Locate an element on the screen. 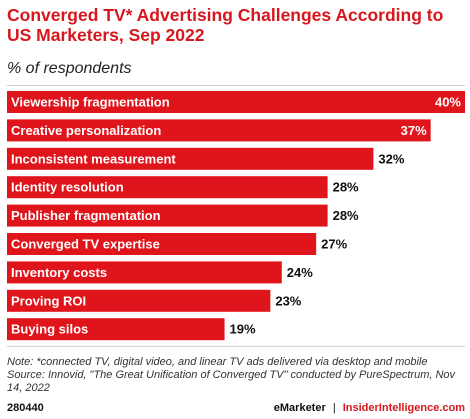 This screenshot has height=419, width=470. brand-emarketer: eMarketer is located at coordinates (299, 408).